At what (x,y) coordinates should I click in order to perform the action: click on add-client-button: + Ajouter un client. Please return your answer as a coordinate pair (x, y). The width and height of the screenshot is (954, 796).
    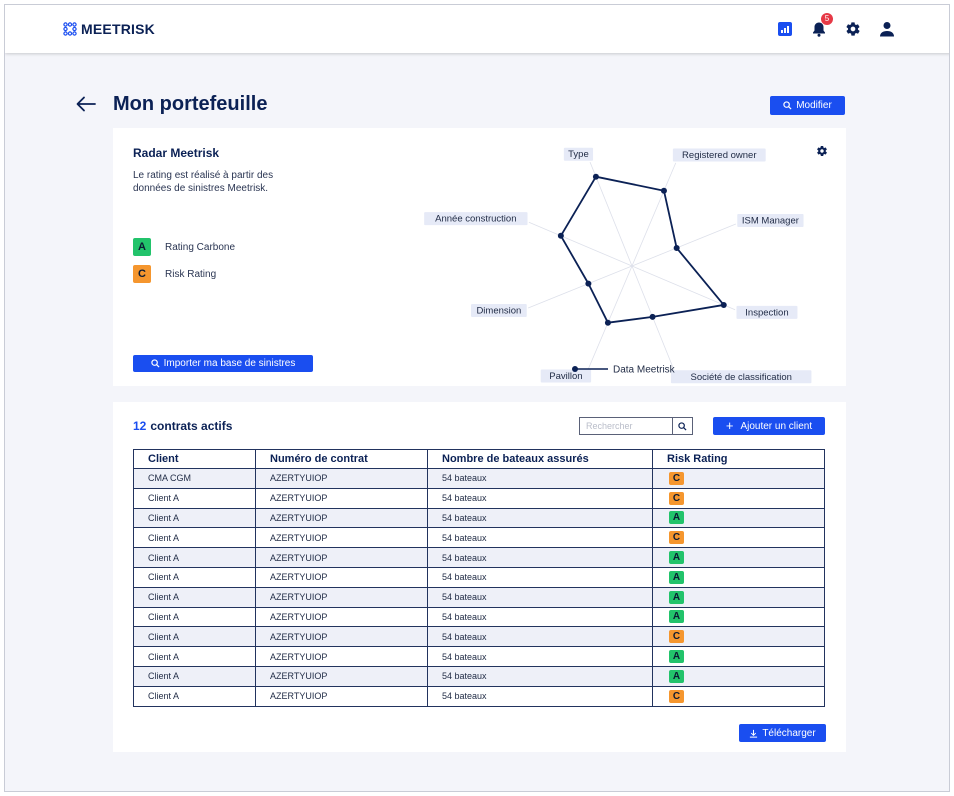
    Looking at the image, I should click on (769, 426).